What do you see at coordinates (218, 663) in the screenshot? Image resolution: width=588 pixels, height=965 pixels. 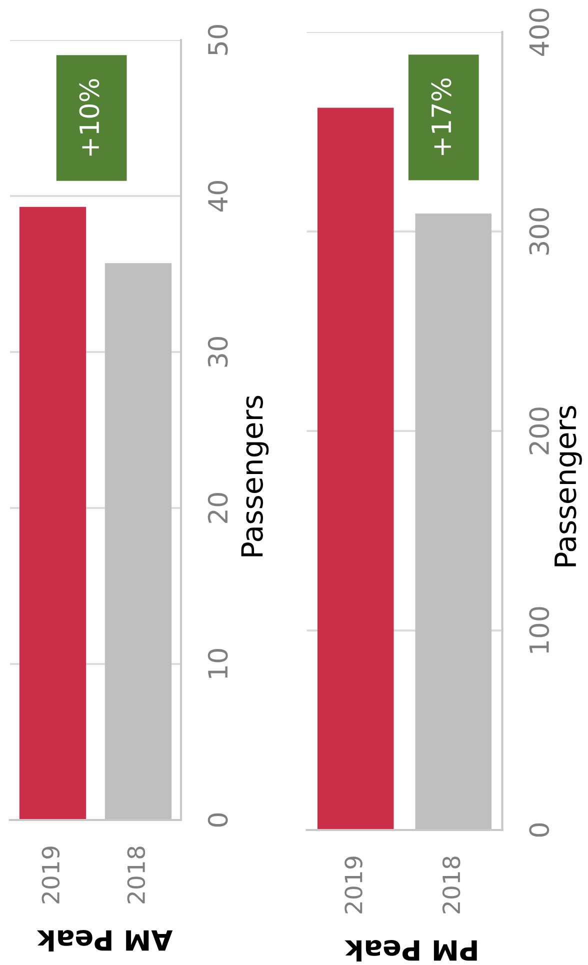 I see `y-tick-label: 10` at bounding box center [218, 663].